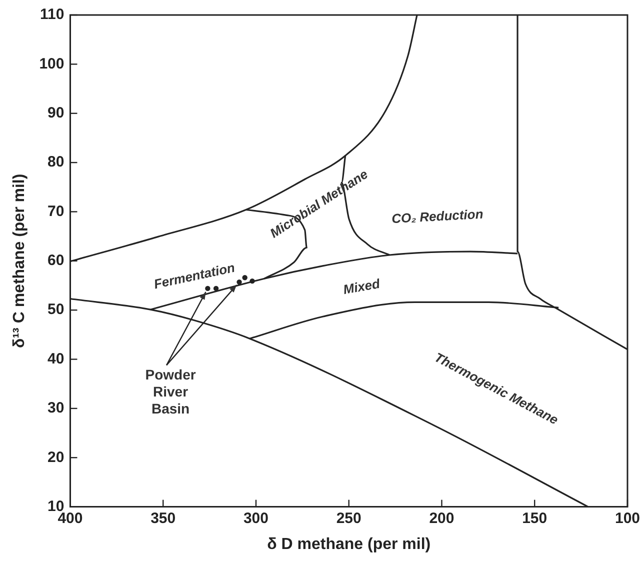 This screenshot has width=643, height=564. What do you see at coordinates (441, 518) in the screenshot?
I see `x-tick-label: 200` at bounding box center [441, 518].